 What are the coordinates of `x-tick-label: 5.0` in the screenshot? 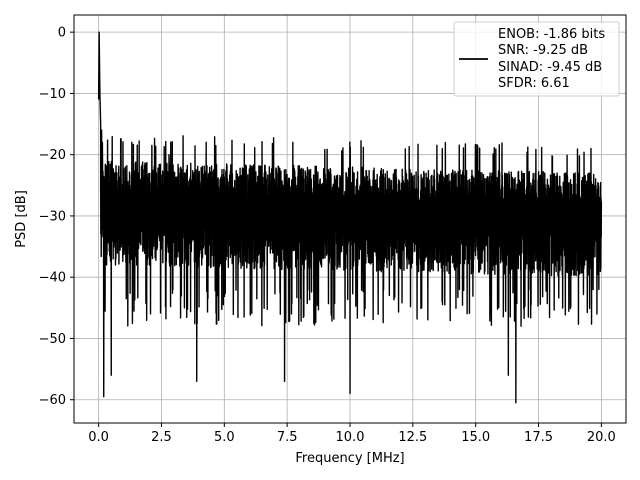 It's located at (224, 437).